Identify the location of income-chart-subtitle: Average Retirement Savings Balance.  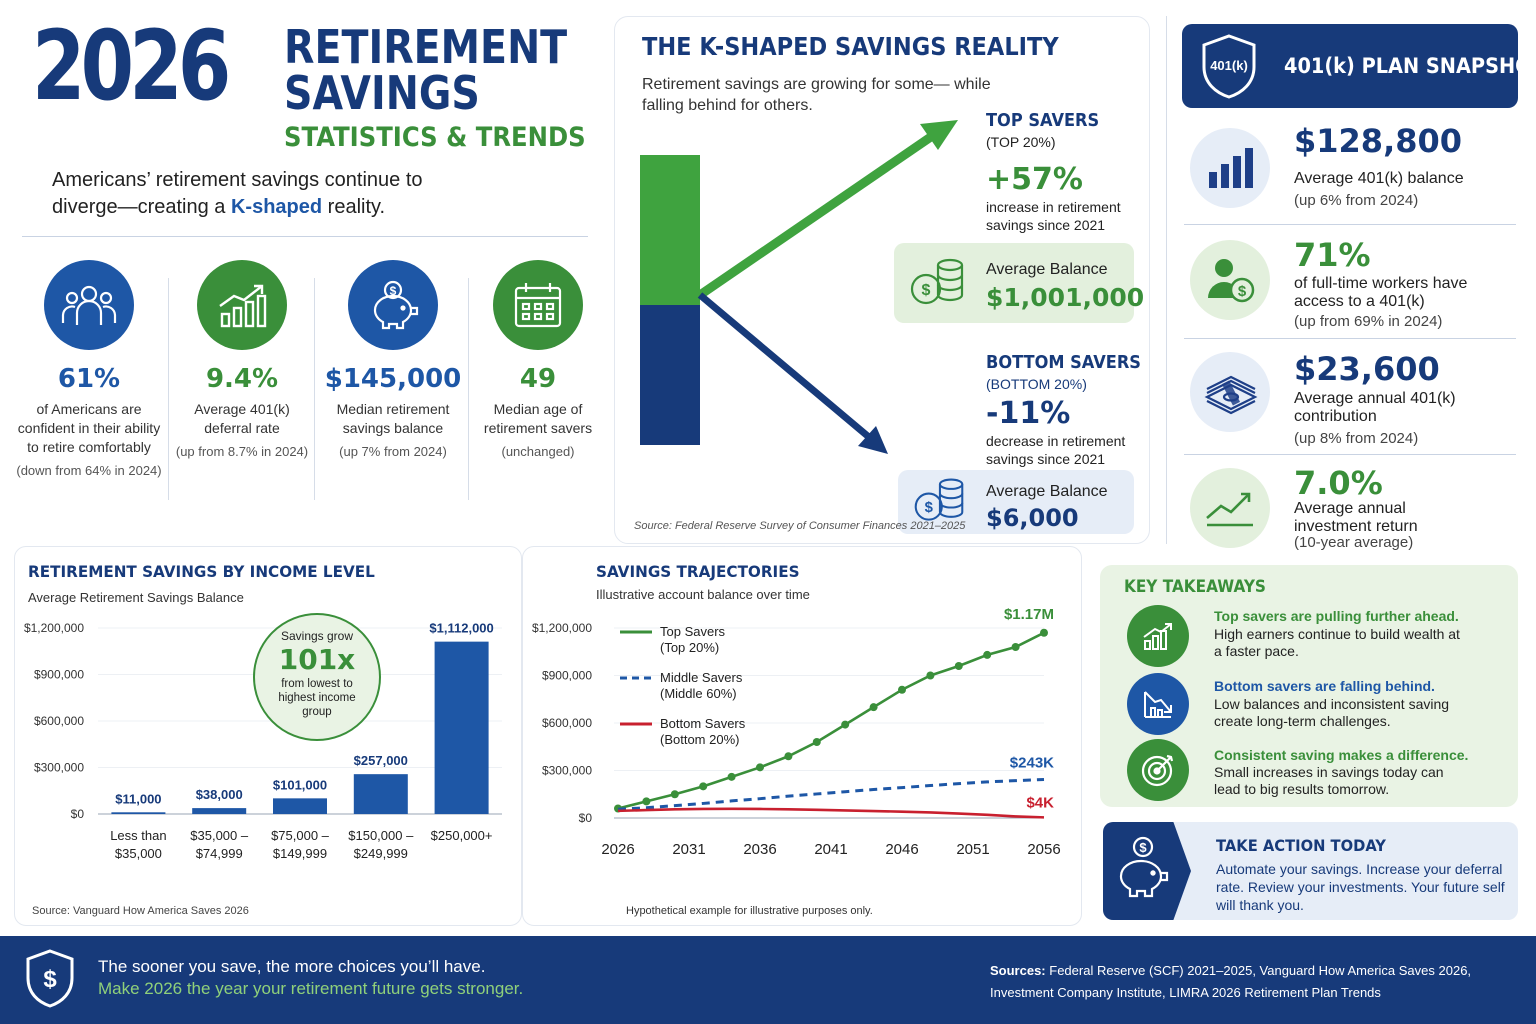
(136, 597).